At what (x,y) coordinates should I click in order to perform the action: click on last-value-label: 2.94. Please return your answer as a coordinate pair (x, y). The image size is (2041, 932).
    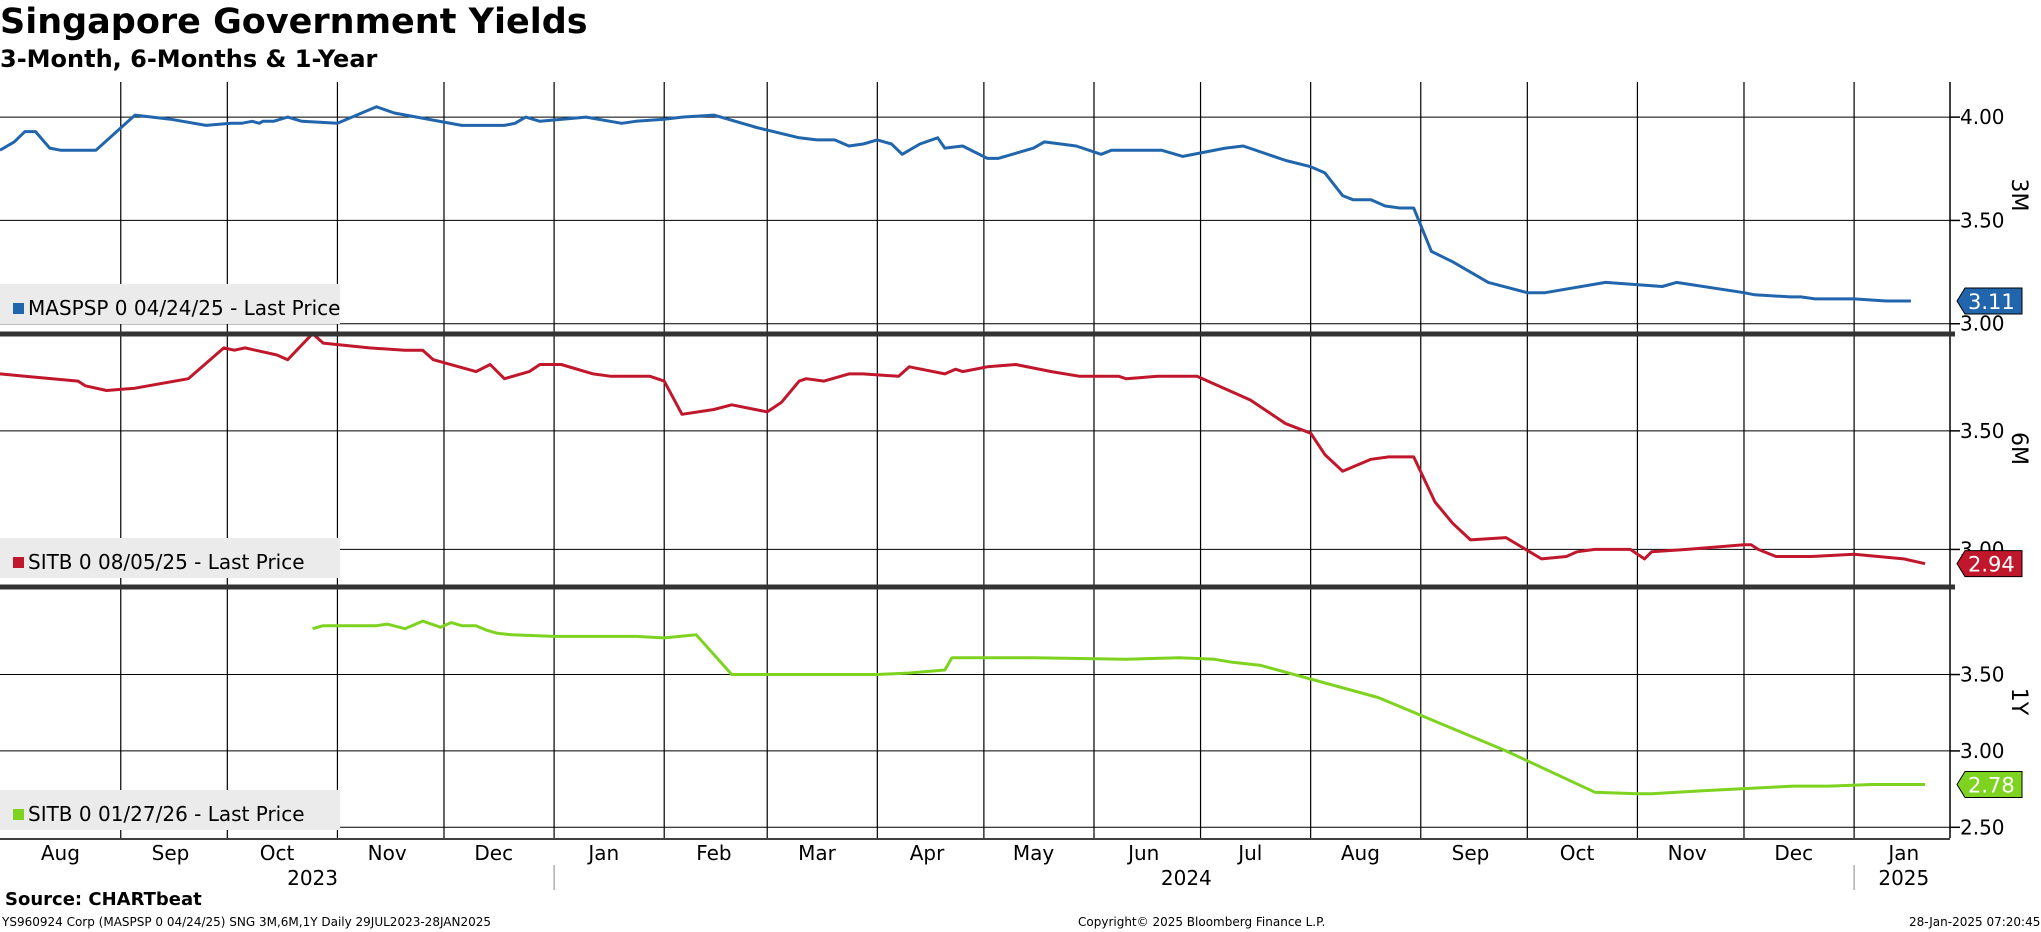
    Looking at the image, I should click on (1991, 565).